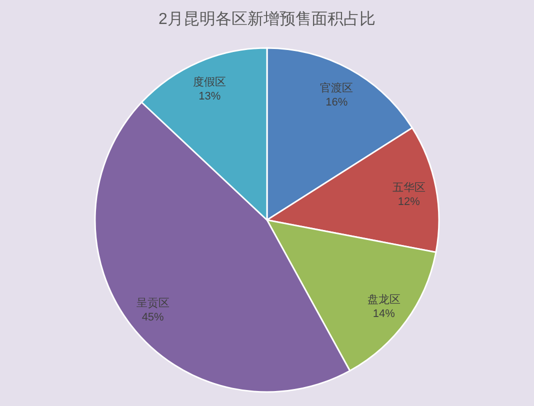 The width and height of the screenshot is (534, 406). I want to click on title: 2月昆明各区新增预售面积占比, so click(267, 19).